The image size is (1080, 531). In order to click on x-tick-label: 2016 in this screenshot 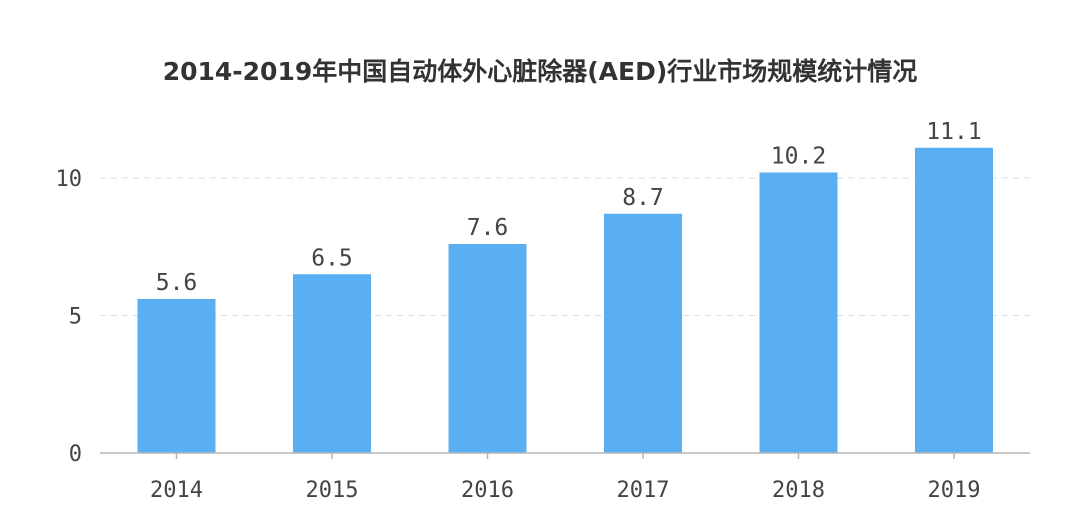, I will do `click(487, 490)`.